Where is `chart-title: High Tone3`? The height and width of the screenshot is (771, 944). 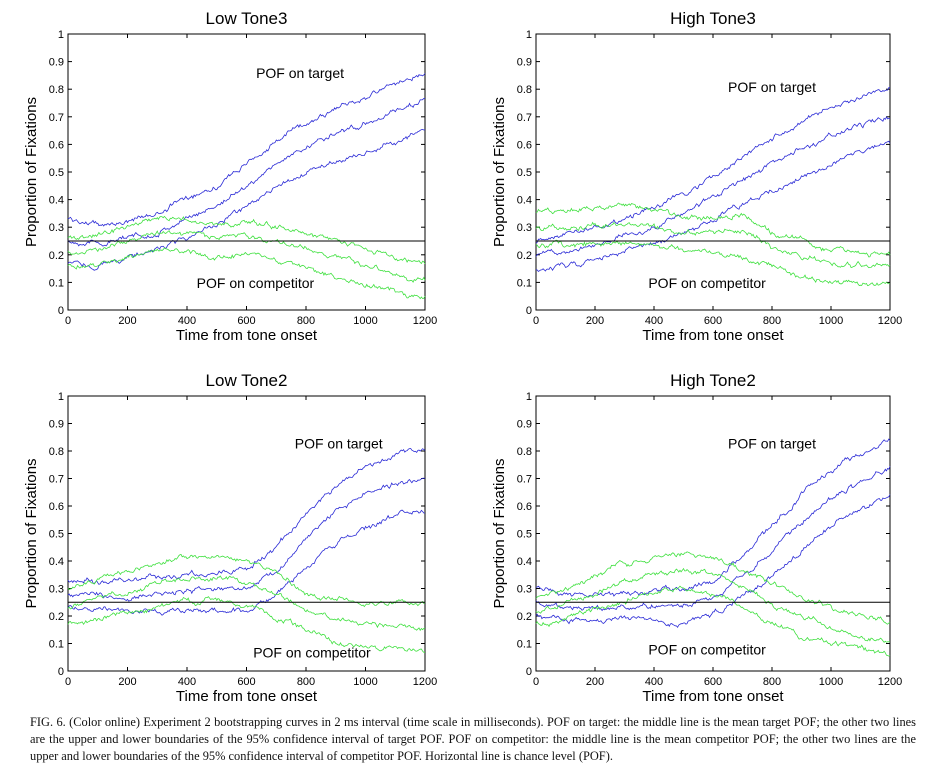
chart-title: High Tone3 is located at coordinates (713, 18).